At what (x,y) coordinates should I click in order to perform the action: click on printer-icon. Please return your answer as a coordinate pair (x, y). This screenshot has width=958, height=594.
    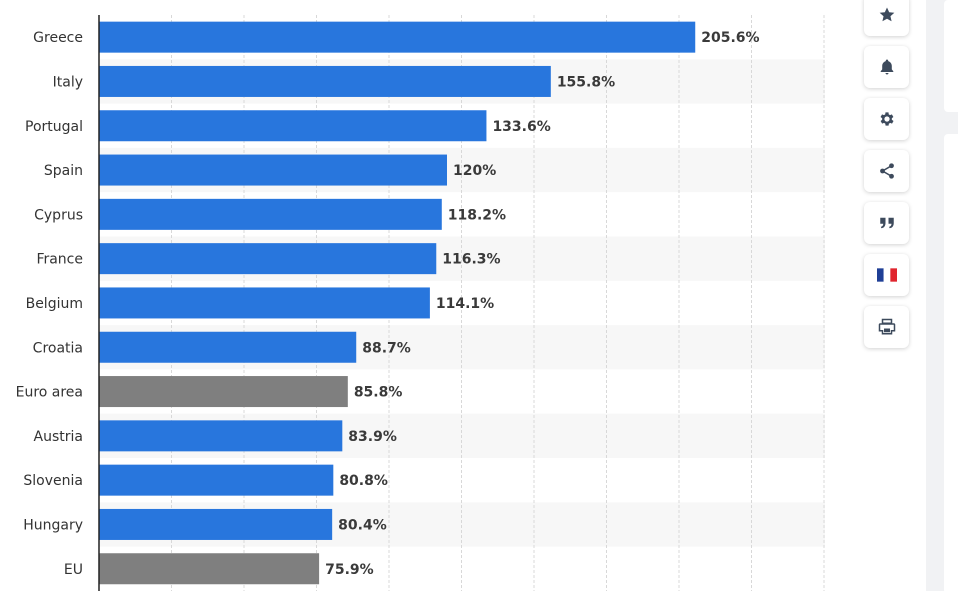
    Looking at the image, I should click on (886, 326).